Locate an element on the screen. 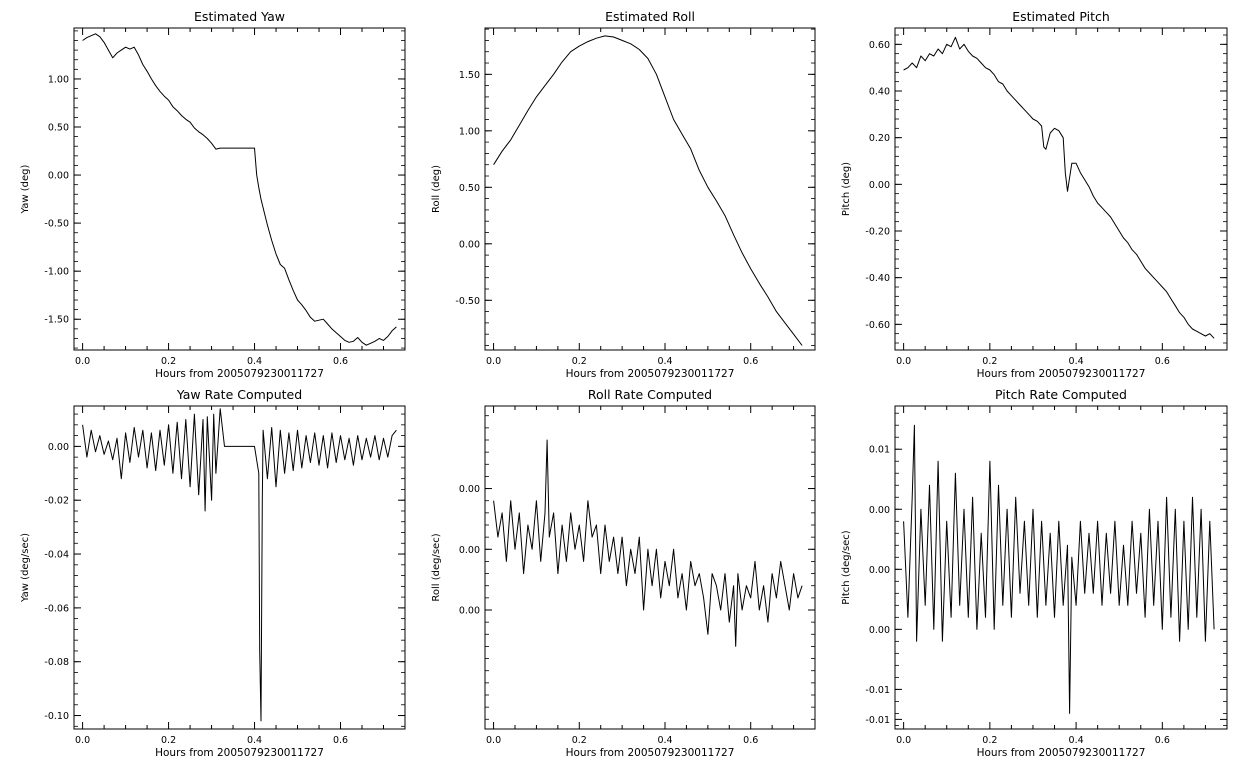 Image resolution: width=1250 pixels, height=775 pixels. y-tick-label: -1.50 is located at coordinates (56, 320).